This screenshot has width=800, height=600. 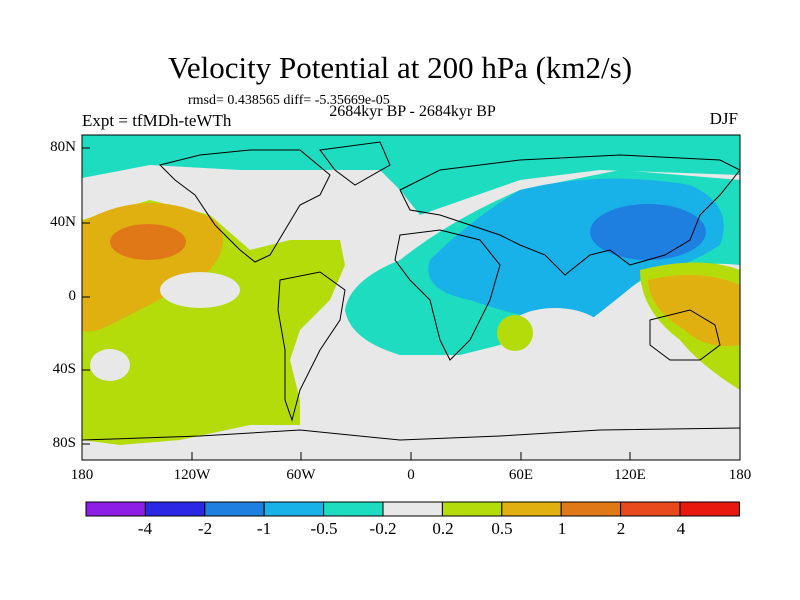 I want to click on colorbar, so click(x=412, y=509).